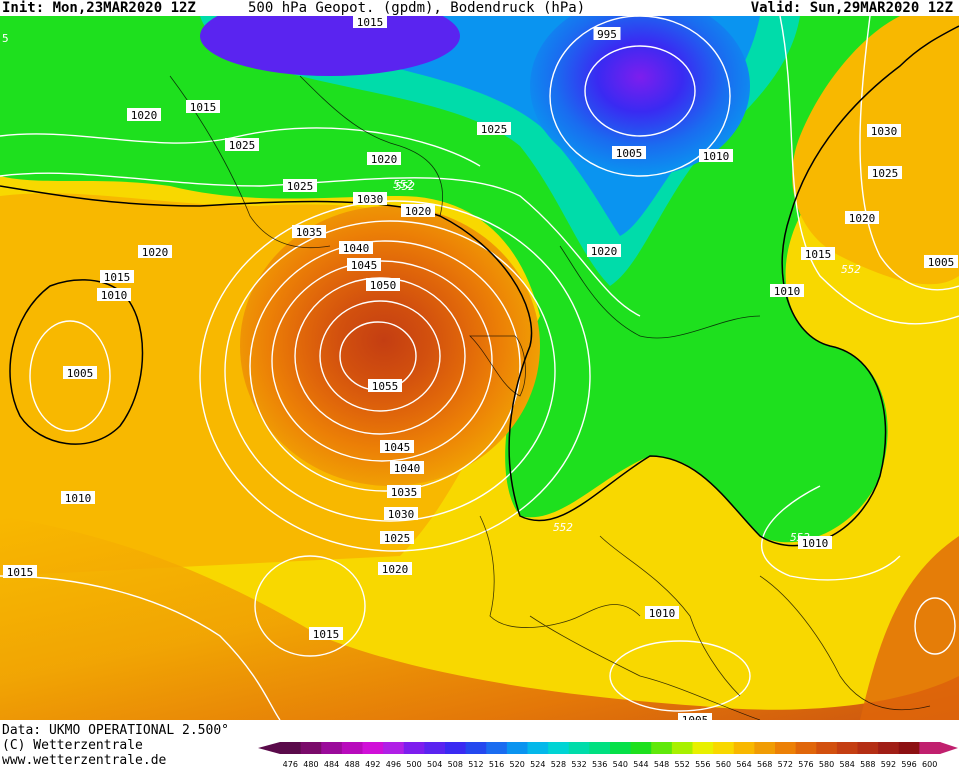 This screenshot has height=770, width=959. Describe the element at coordinates (404, 492) in the screenshot. I see `isobar-label: 1035` at that location.